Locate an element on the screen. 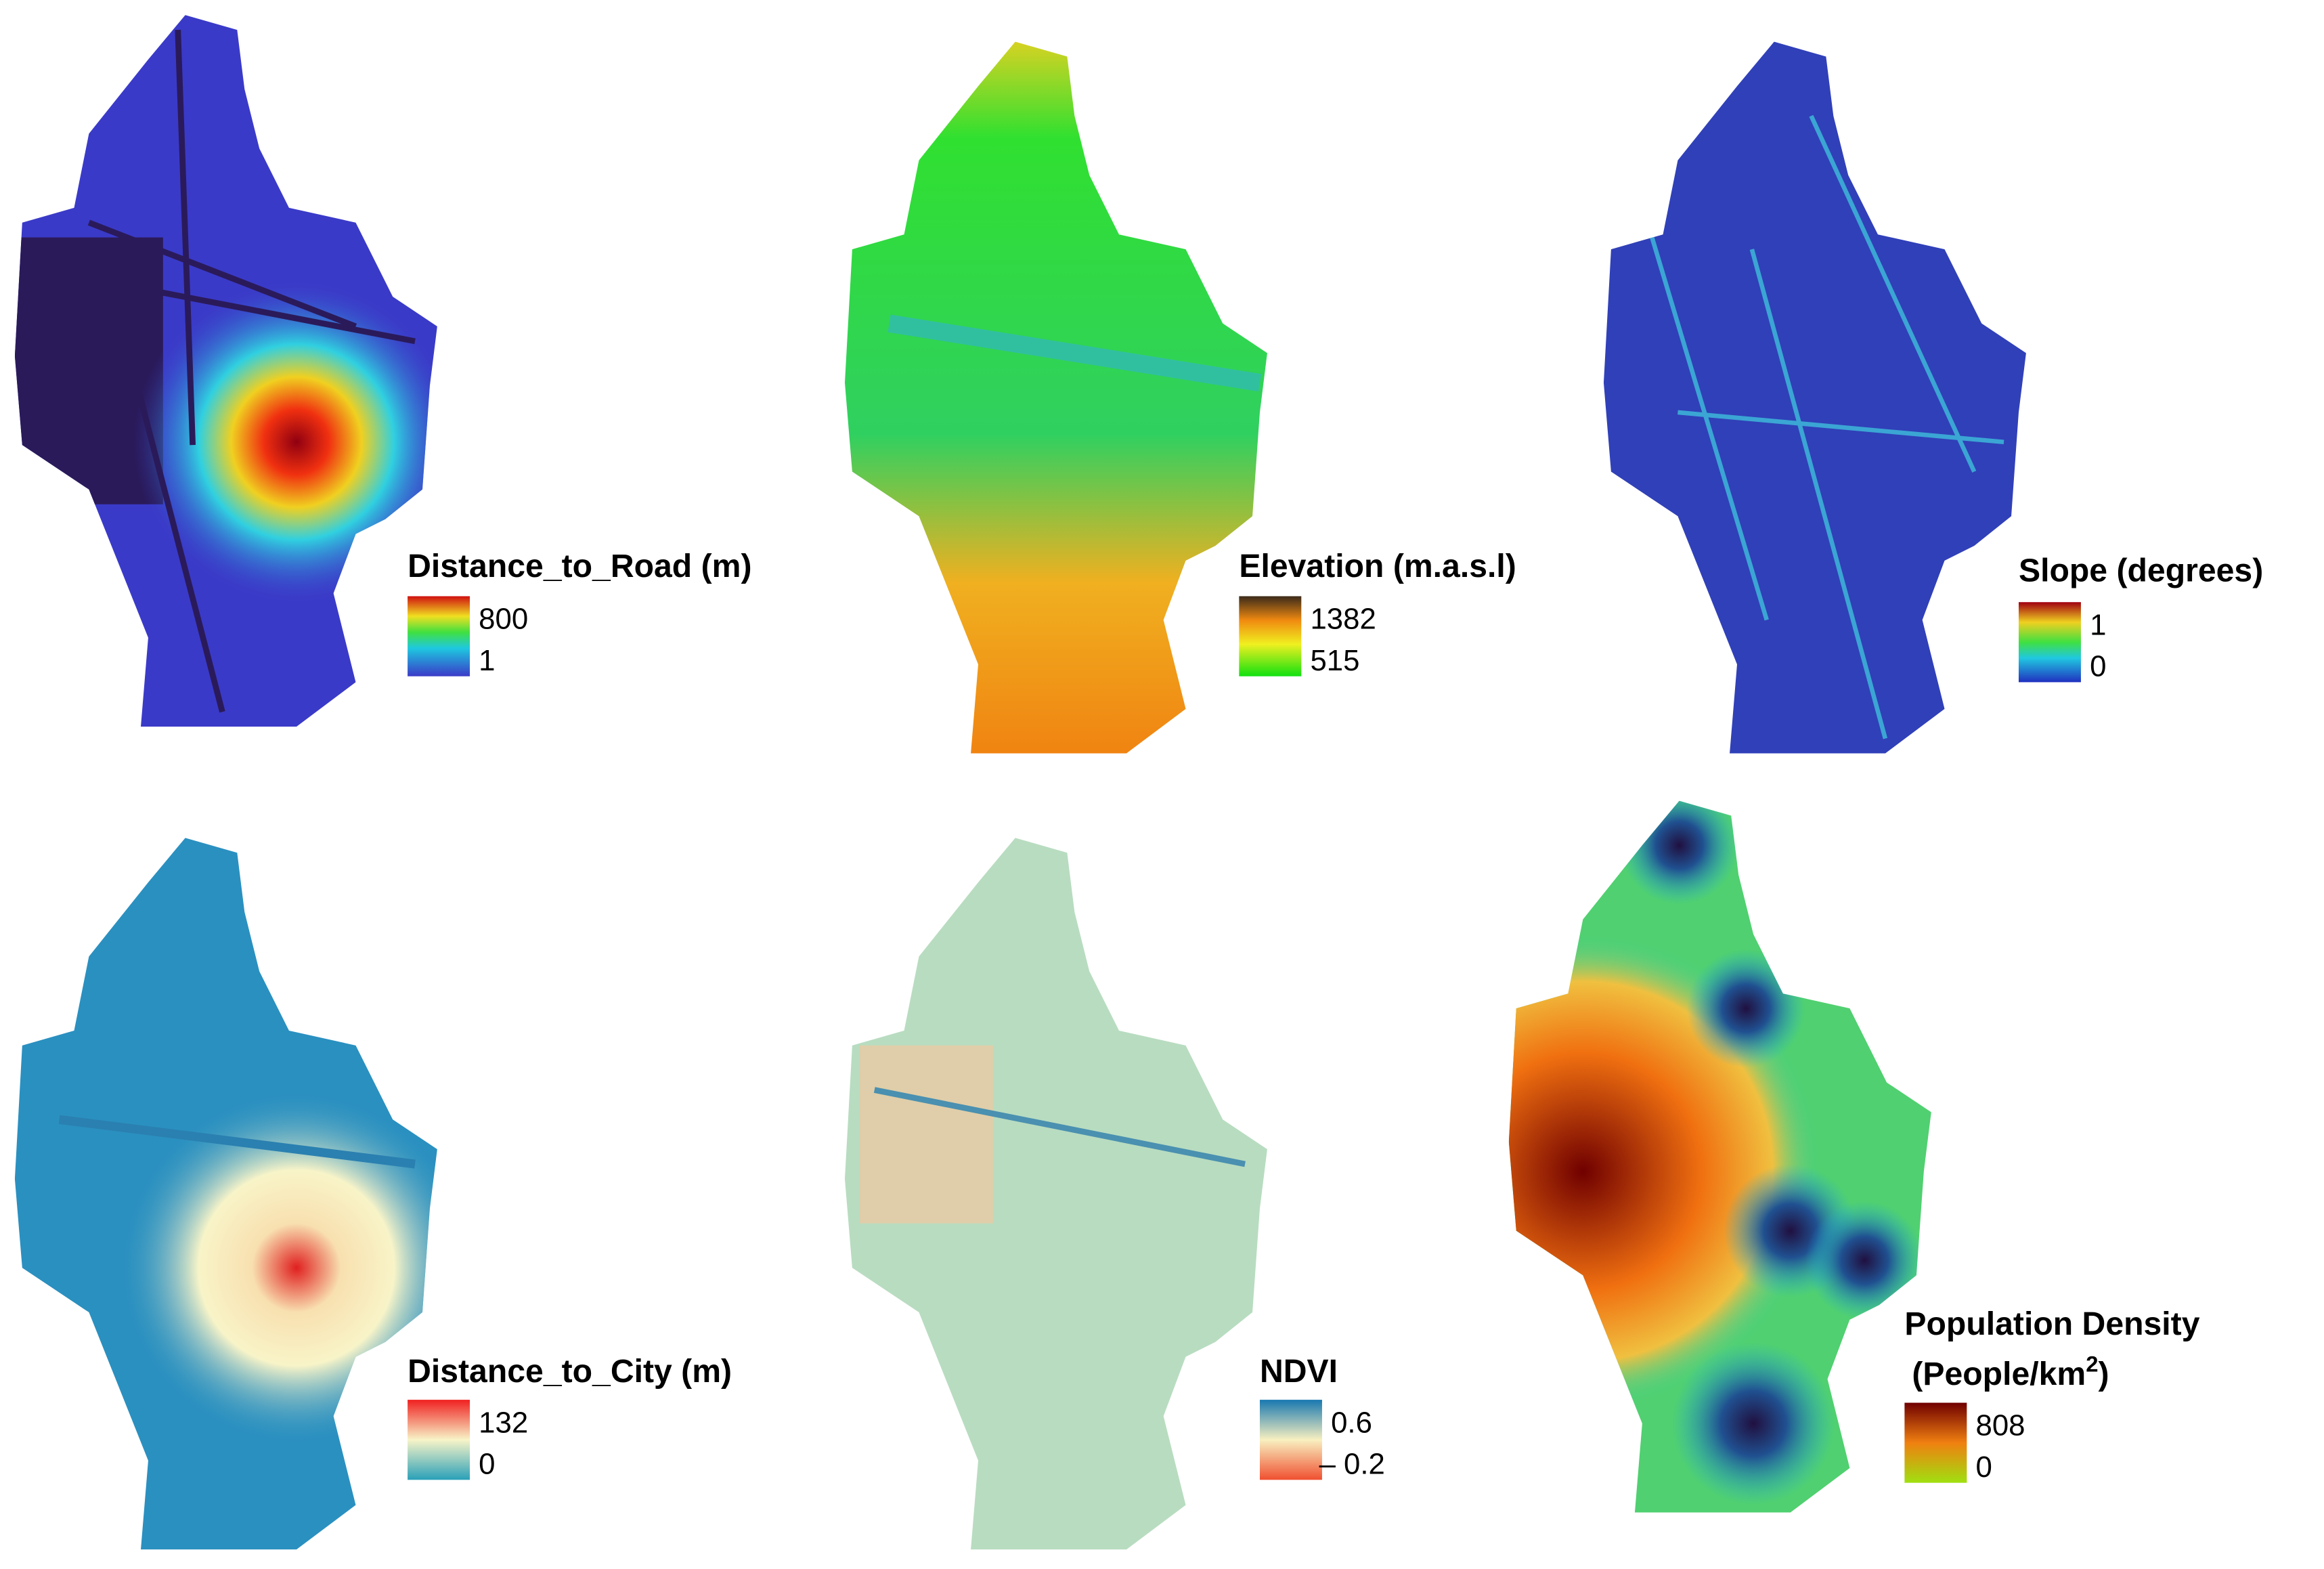  legend-title: Elevation (m.a.s.l) is located at coordinates (1378, 566).